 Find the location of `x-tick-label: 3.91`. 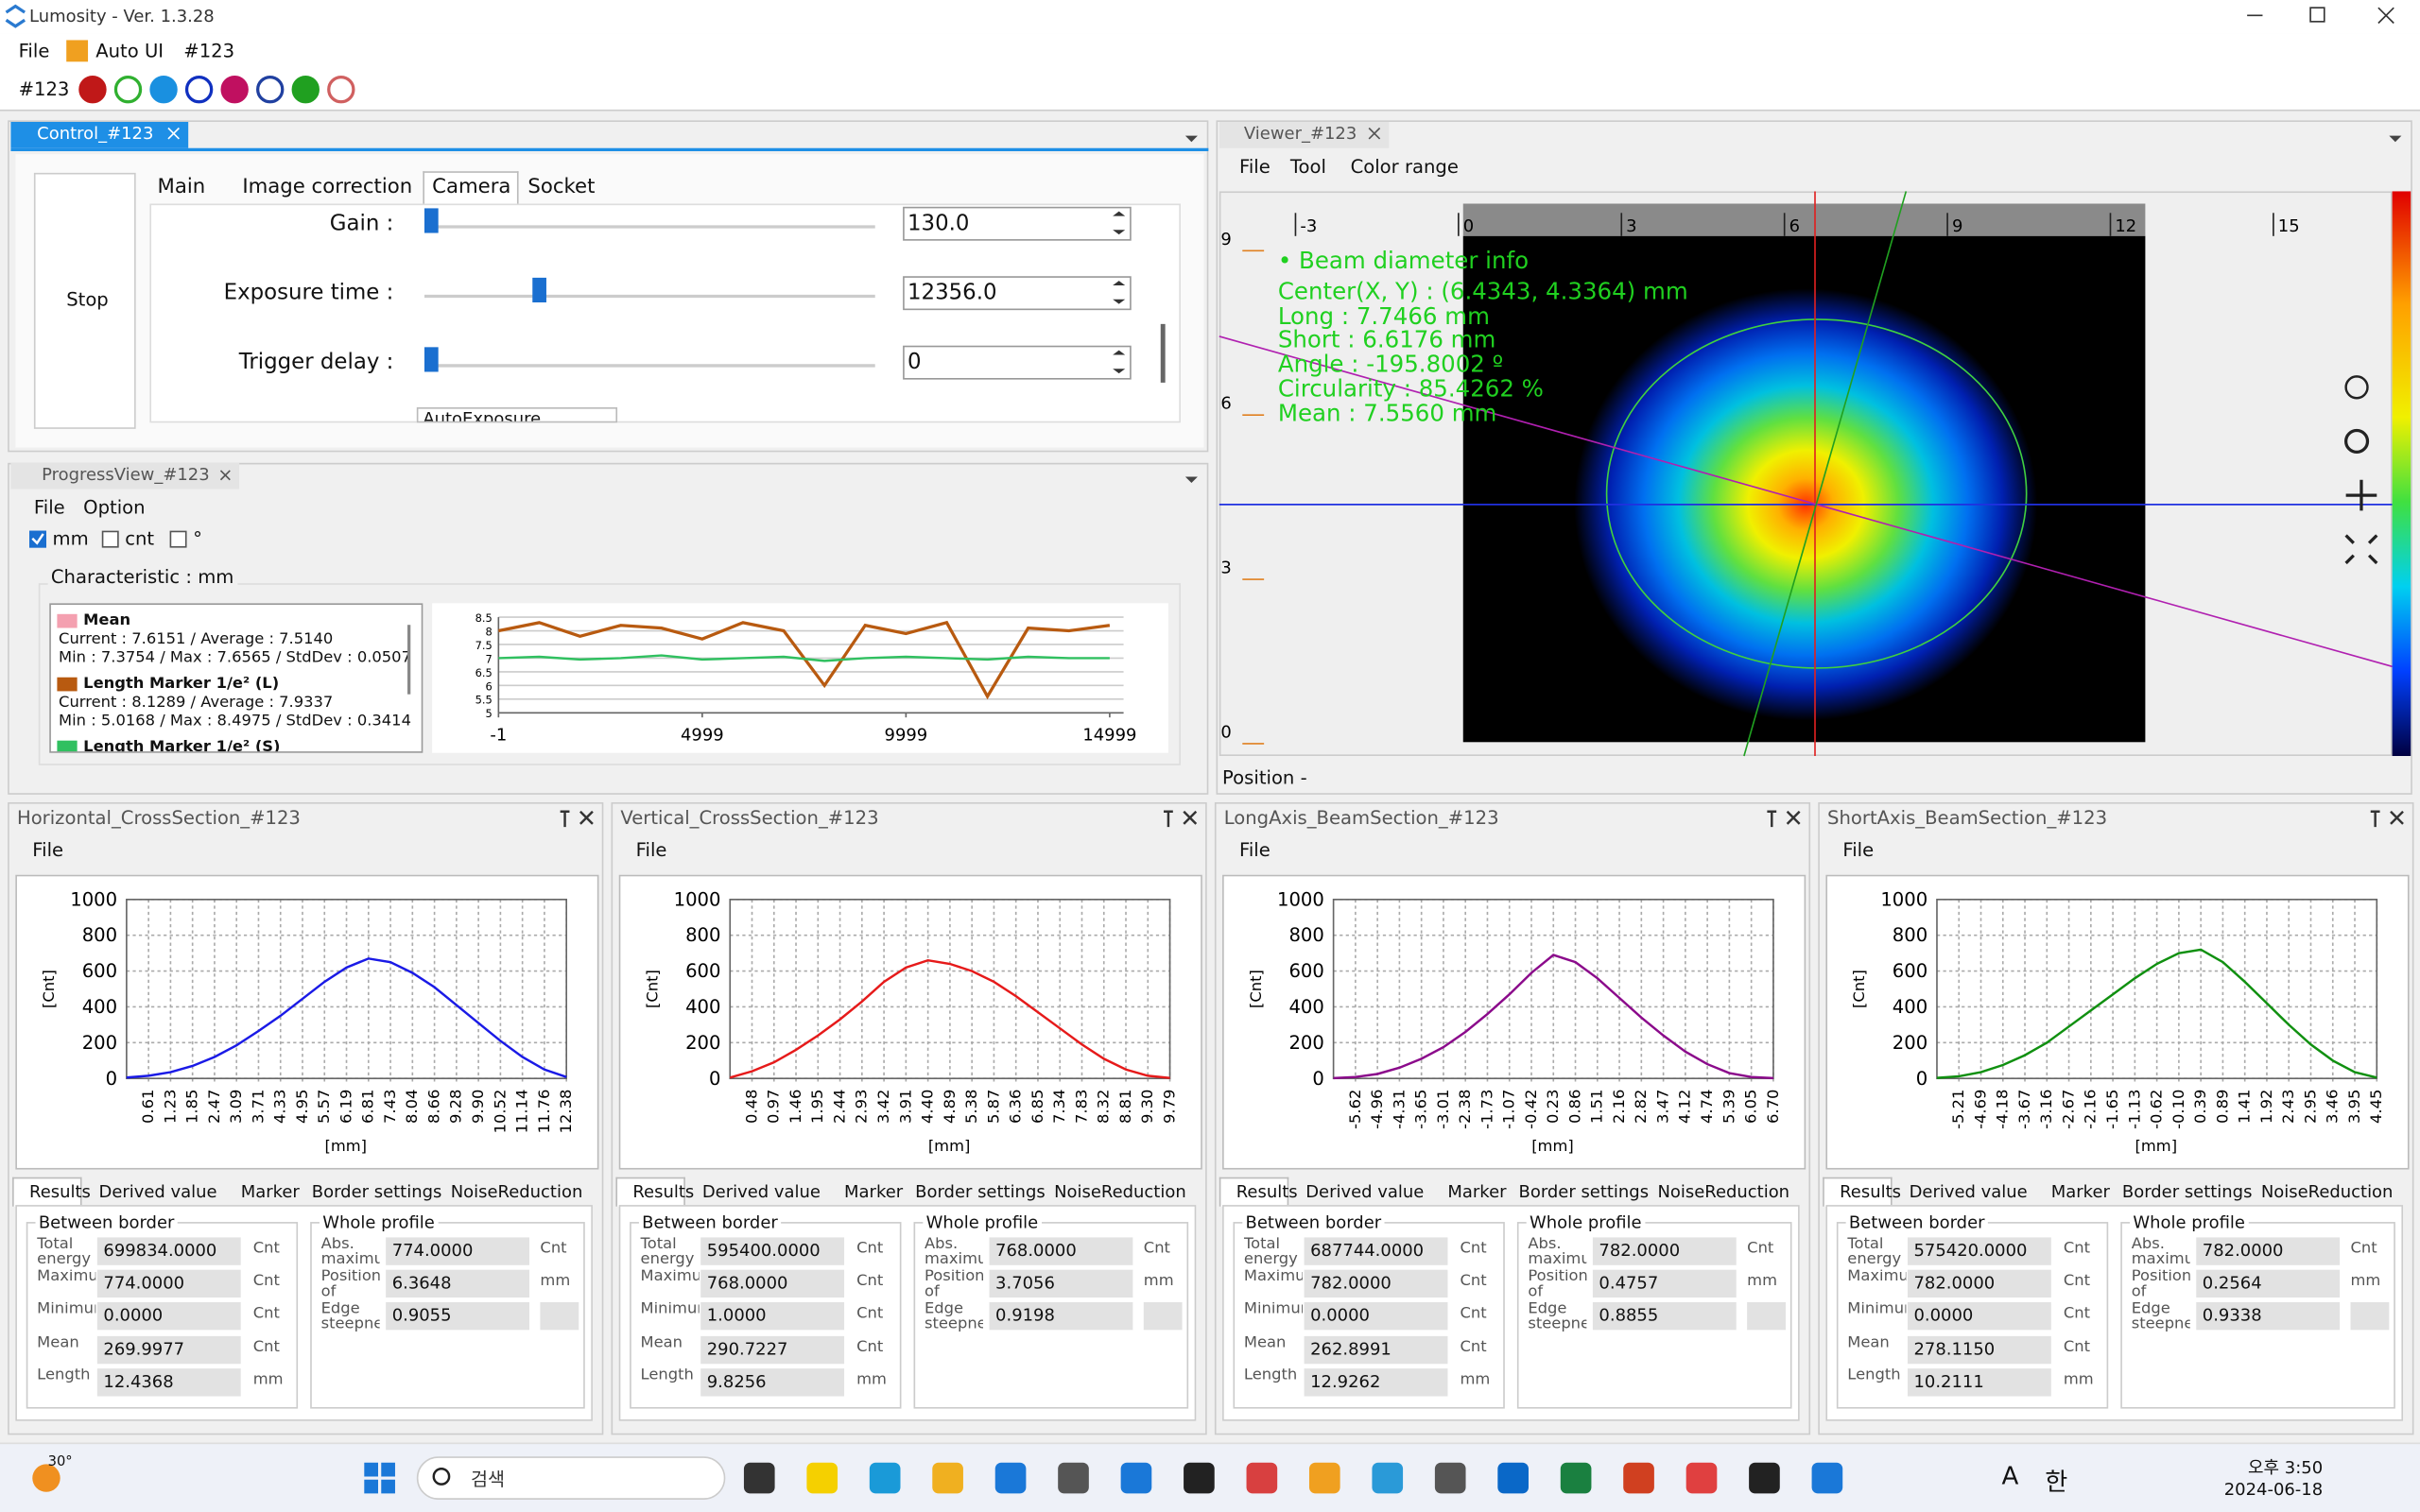

x-tick-label: 3.91 is located at coordinates (905, 1107).